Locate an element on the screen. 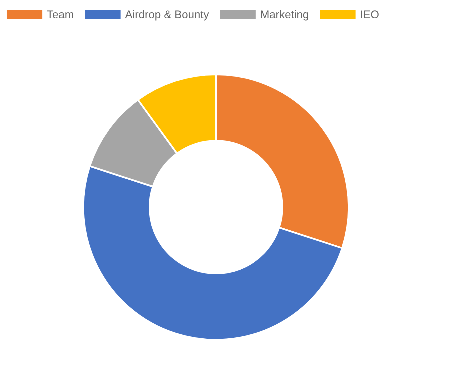 This screenshot has width=460, height=377. legend-label: IEO is located at coordinates (370, 14).